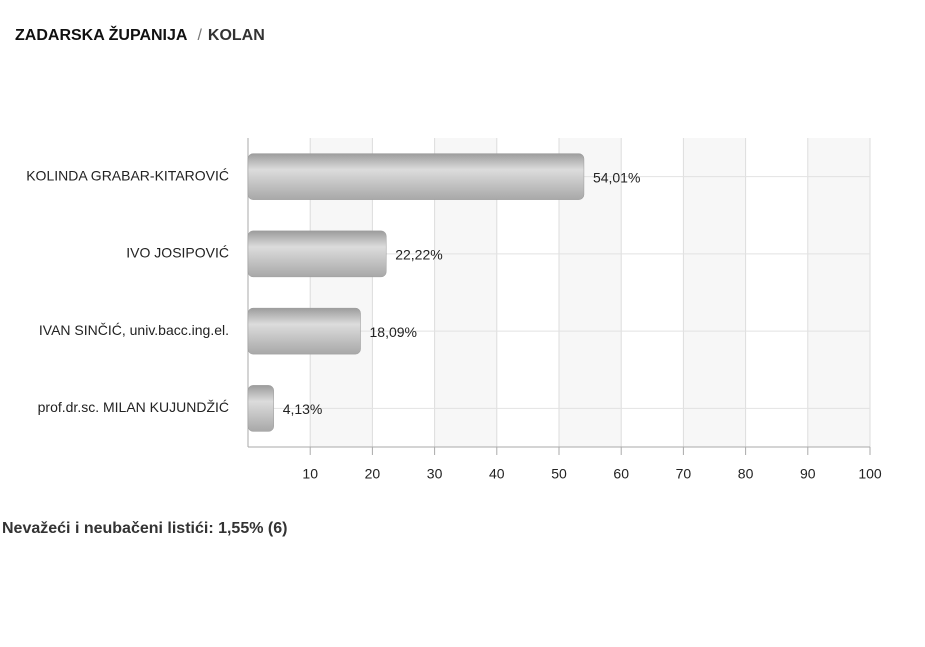 The image size is (925, 647). Describe the element at coordinates (559, 474) in the screenshot. I see `x-tick-label: 50` at that location.